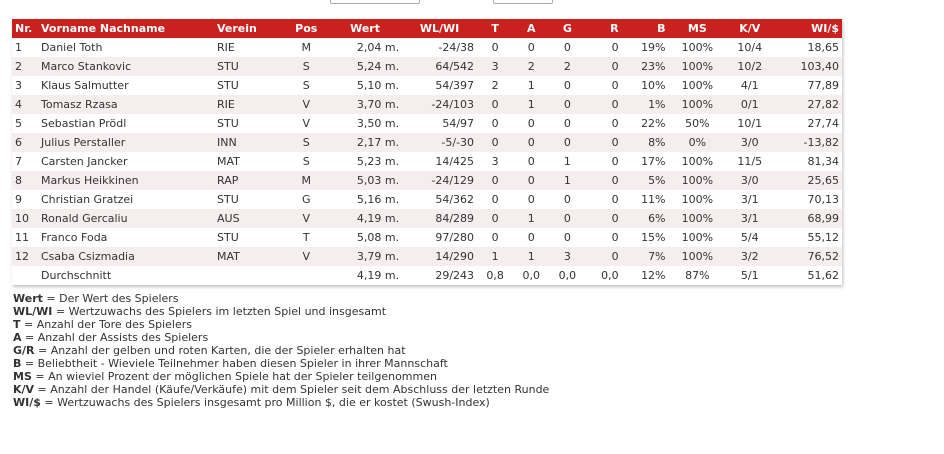 The width and height of the screenshot is (944, 454). Describe the element at coordinates (750, 85) in the screenshot. I see `cell-k-v: 4/1` at that location.